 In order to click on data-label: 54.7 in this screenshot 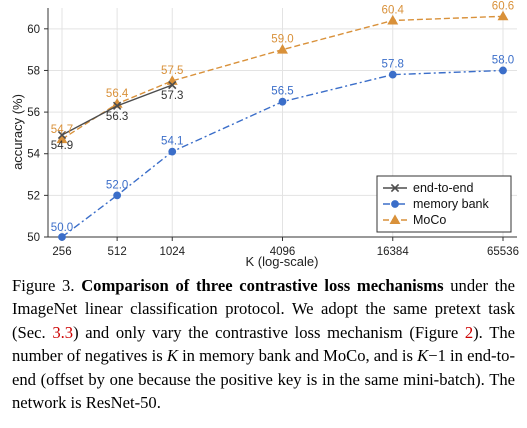, I will do `click(62, 130)`.